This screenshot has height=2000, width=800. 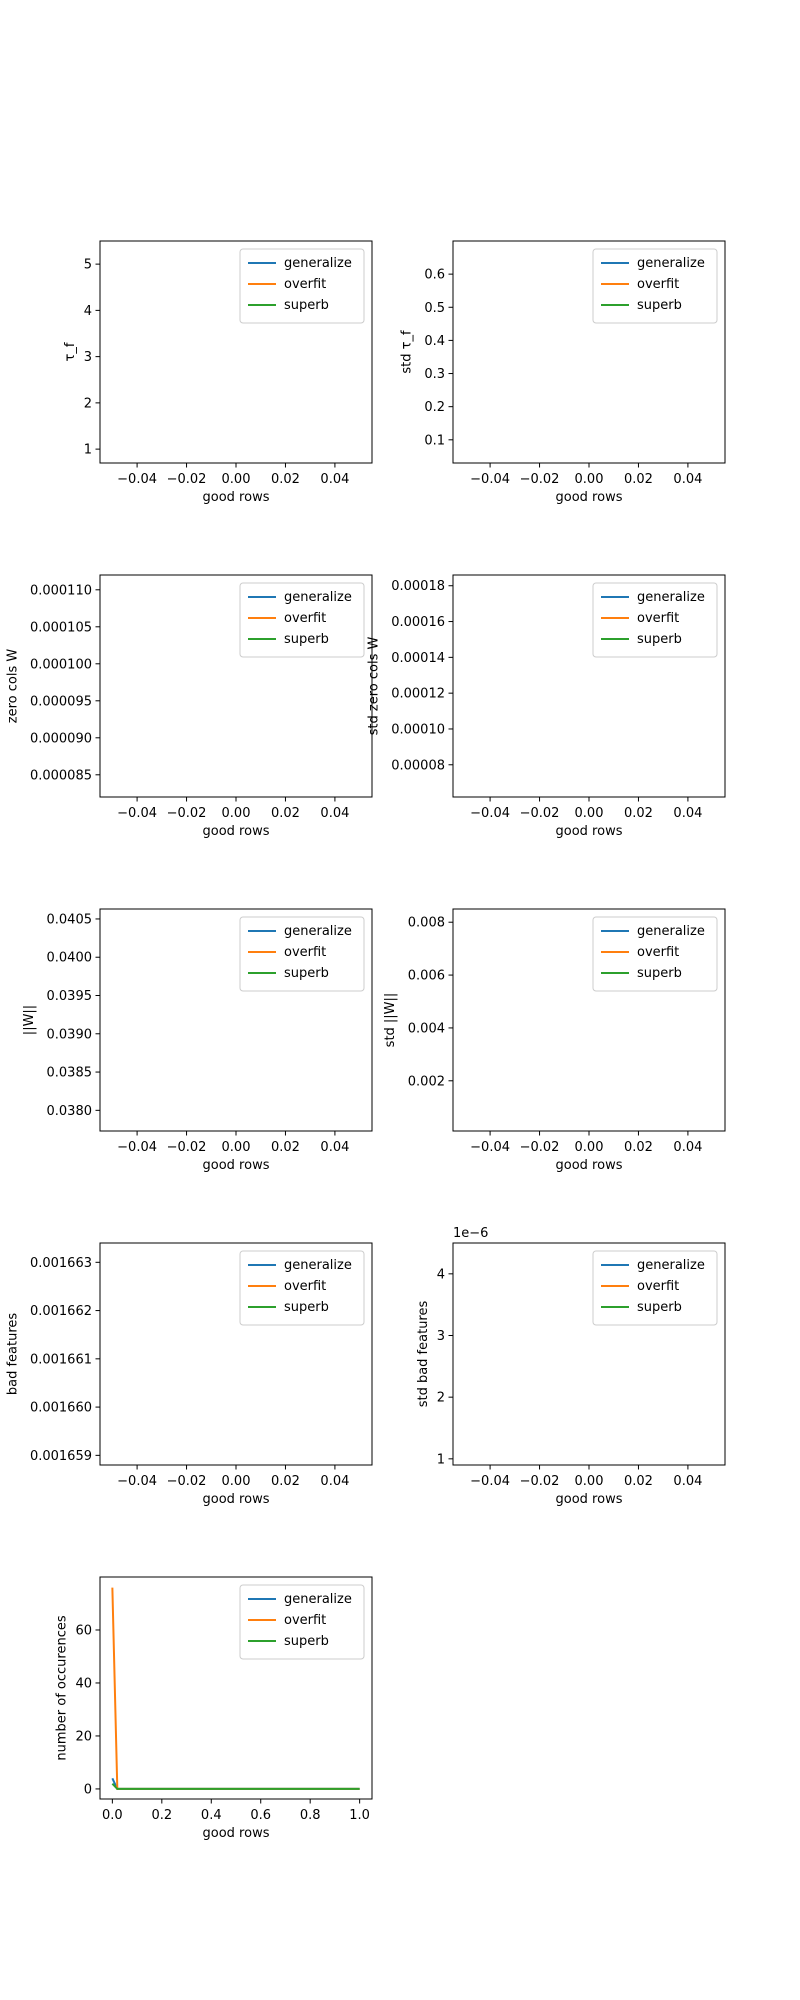 What do you see at coordinates (61, 1359) in the screenshot?
I see `y-tick-label: 0.001661` at bounding box center [61, 1359].